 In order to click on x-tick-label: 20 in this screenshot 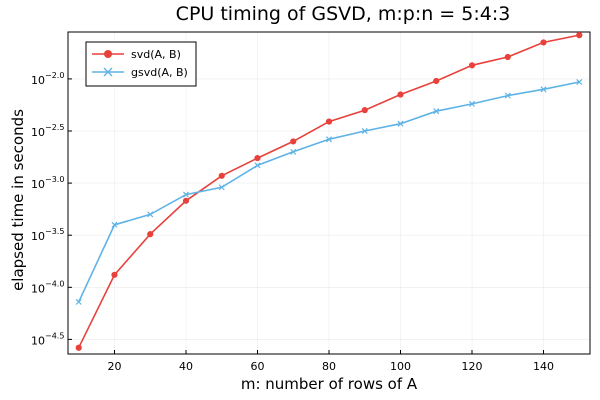, I will do `click(114, 366)`.